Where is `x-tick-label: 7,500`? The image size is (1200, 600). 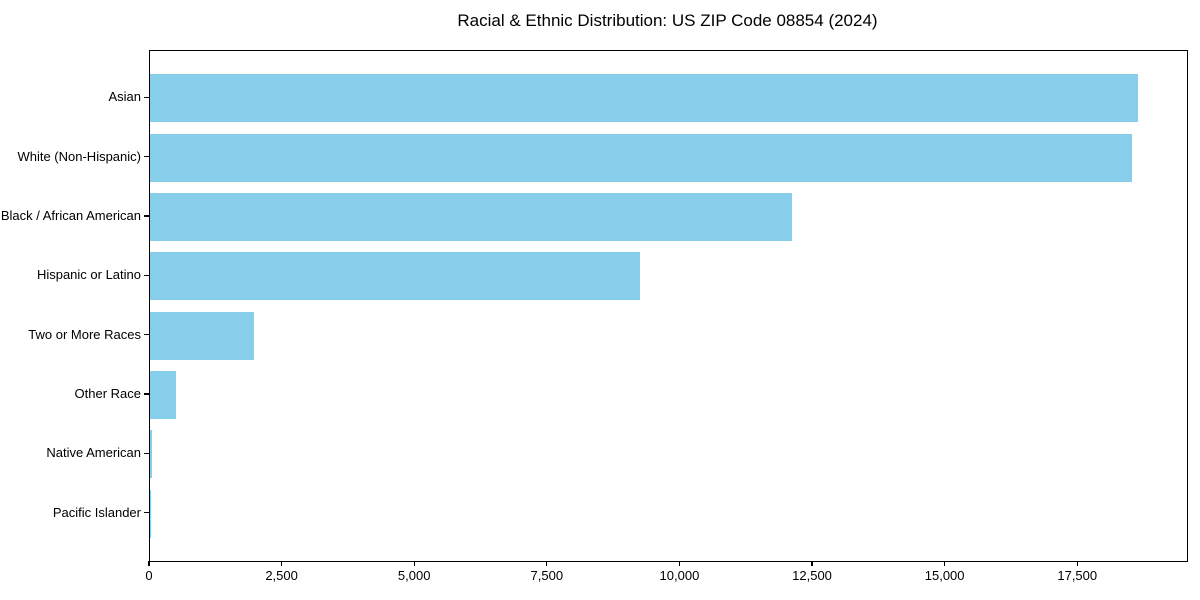
x-tick-label: 7,500 is located at coordinates (547, 575).